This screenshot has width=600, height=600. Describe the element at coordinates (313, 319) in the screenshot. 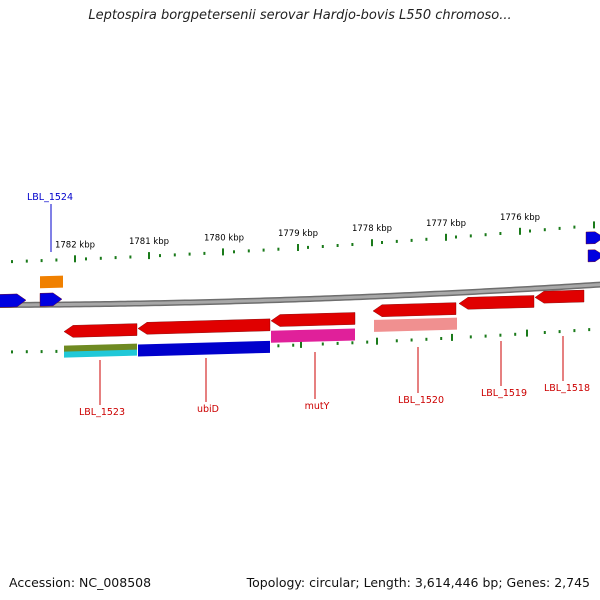

I see `gene-arrow-muty` at that location.